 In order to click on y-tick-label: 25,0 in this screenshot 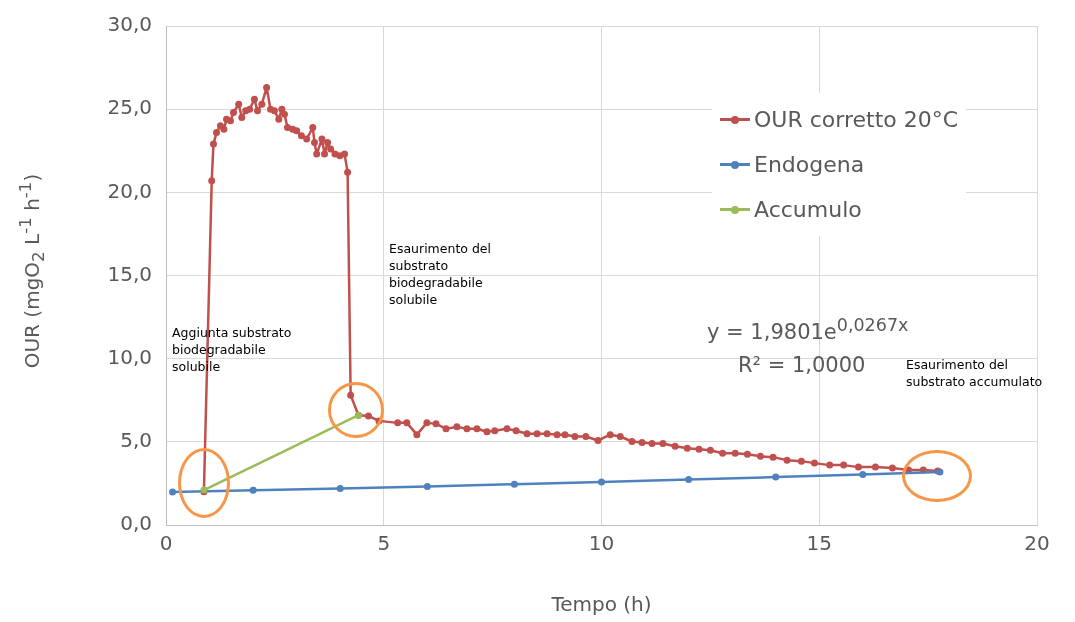, I will do `click(129, 107)`.